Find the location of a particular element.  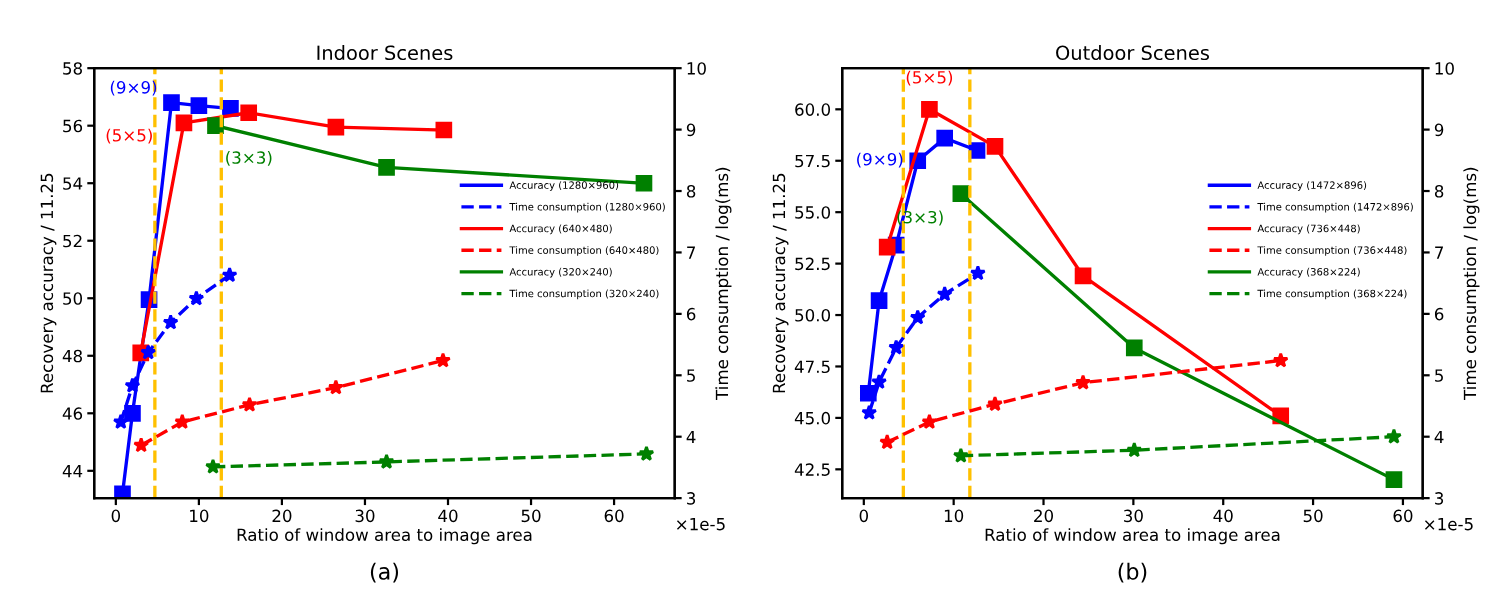

y-tick-label: 60.0 is located at coordinates (813, 109).